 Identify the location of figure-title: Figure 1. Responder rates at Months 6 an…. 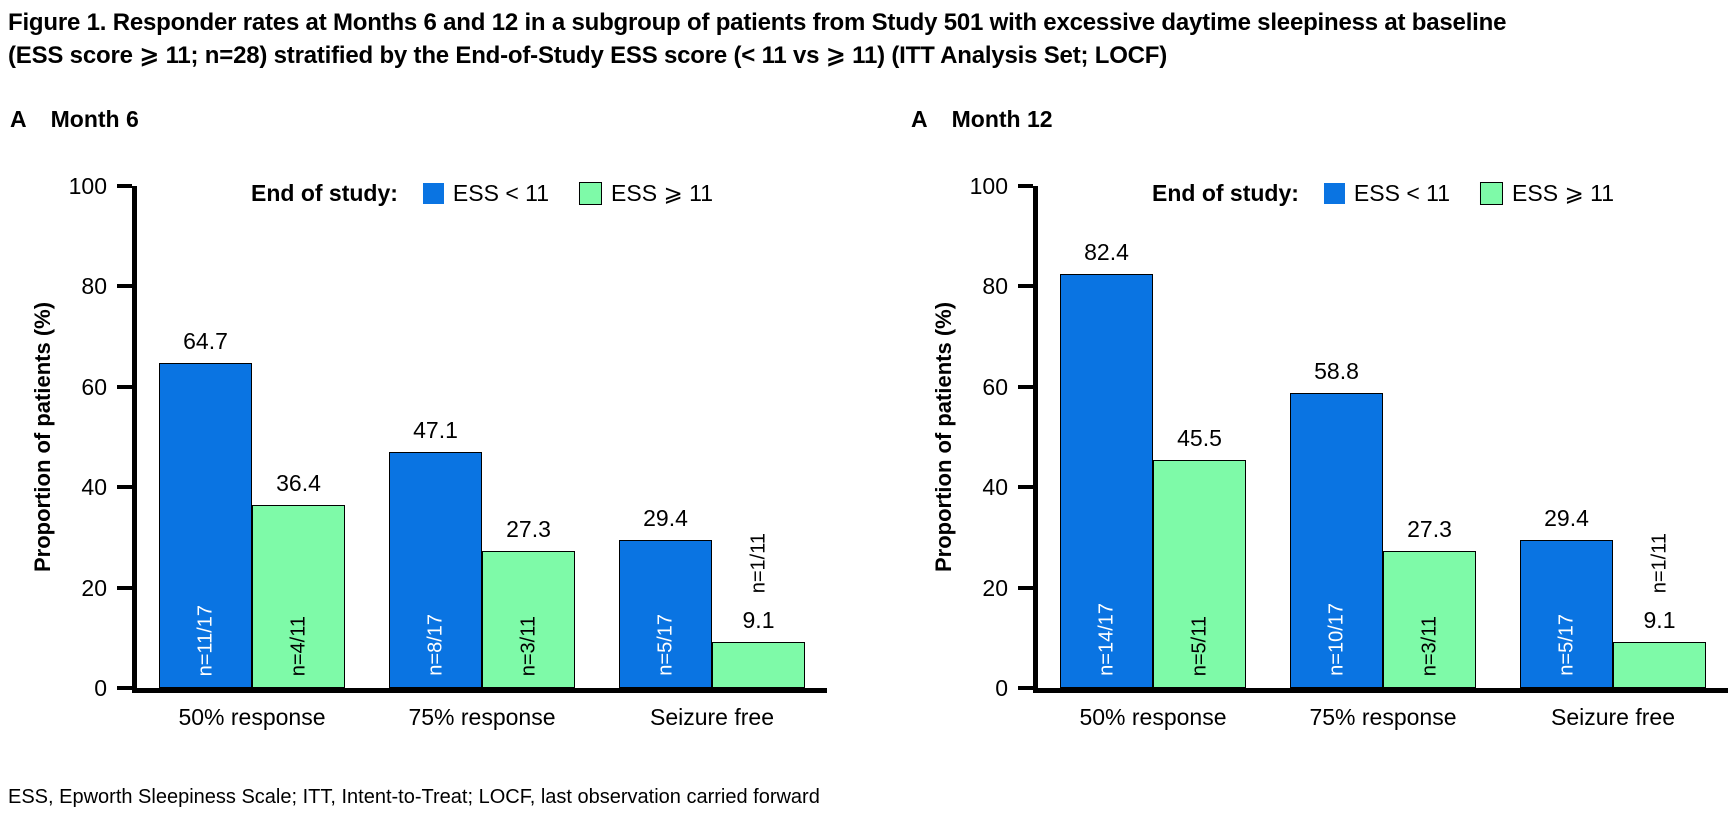
(757, 39).